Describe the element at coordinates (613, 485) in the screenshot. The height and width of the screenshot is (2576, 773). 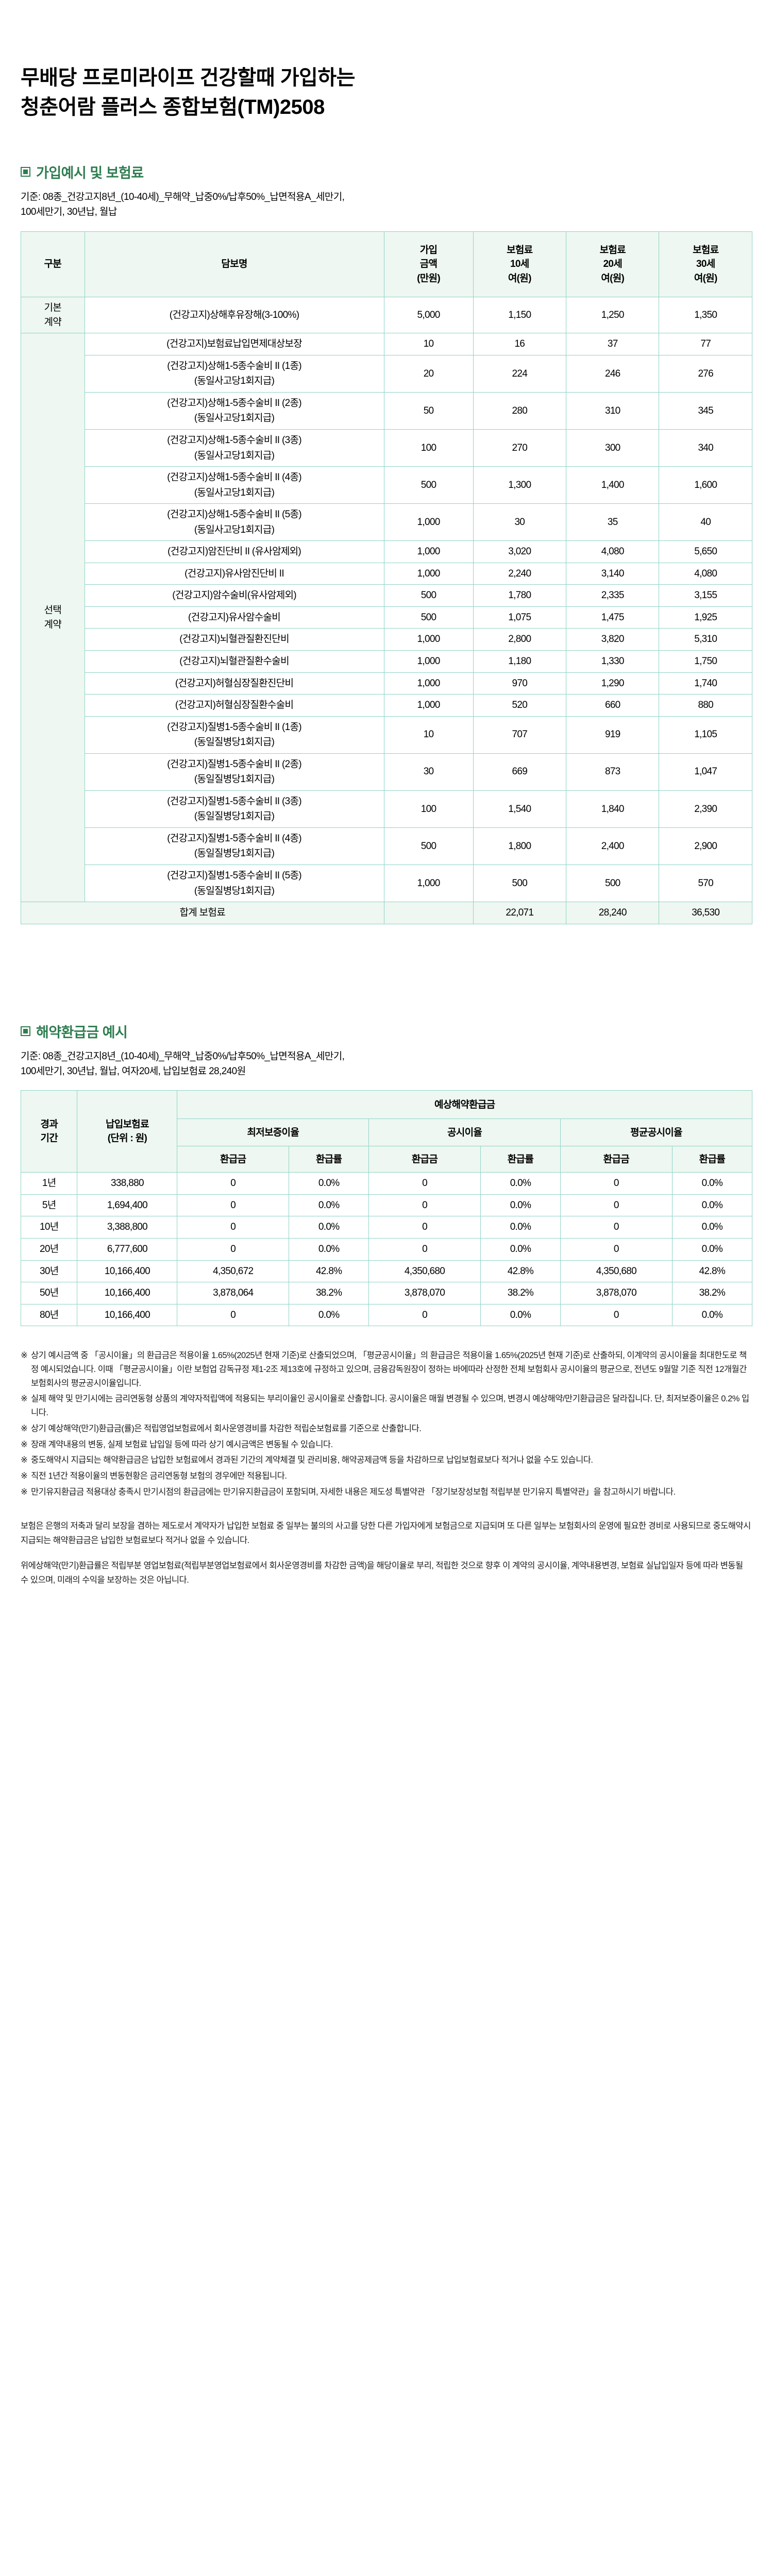
I see `premium-age20-cell: 1,400` at that location.